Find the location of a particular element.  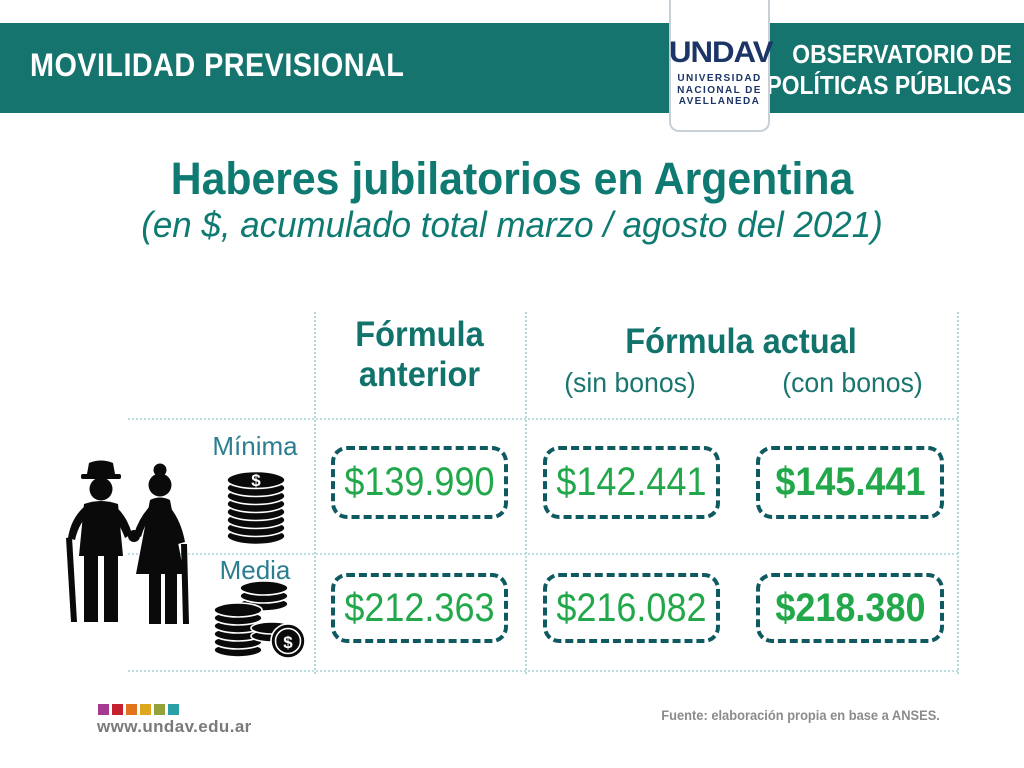

formula-anterior-line2: anterior is located at coordinates (419, 374).